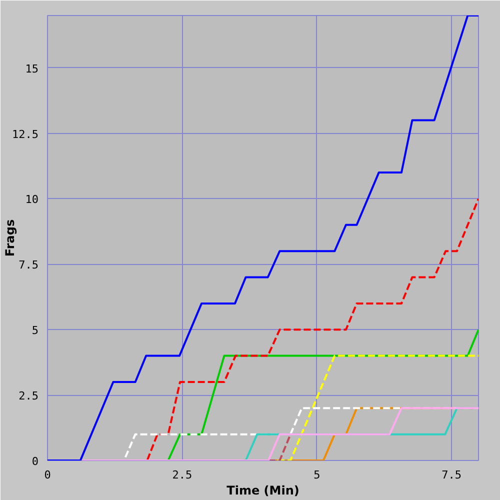 The image size is (500, 500). Describe the element at coordinates (35, 331) in the screenshot. I see `y-tick-label: 5` at that location.